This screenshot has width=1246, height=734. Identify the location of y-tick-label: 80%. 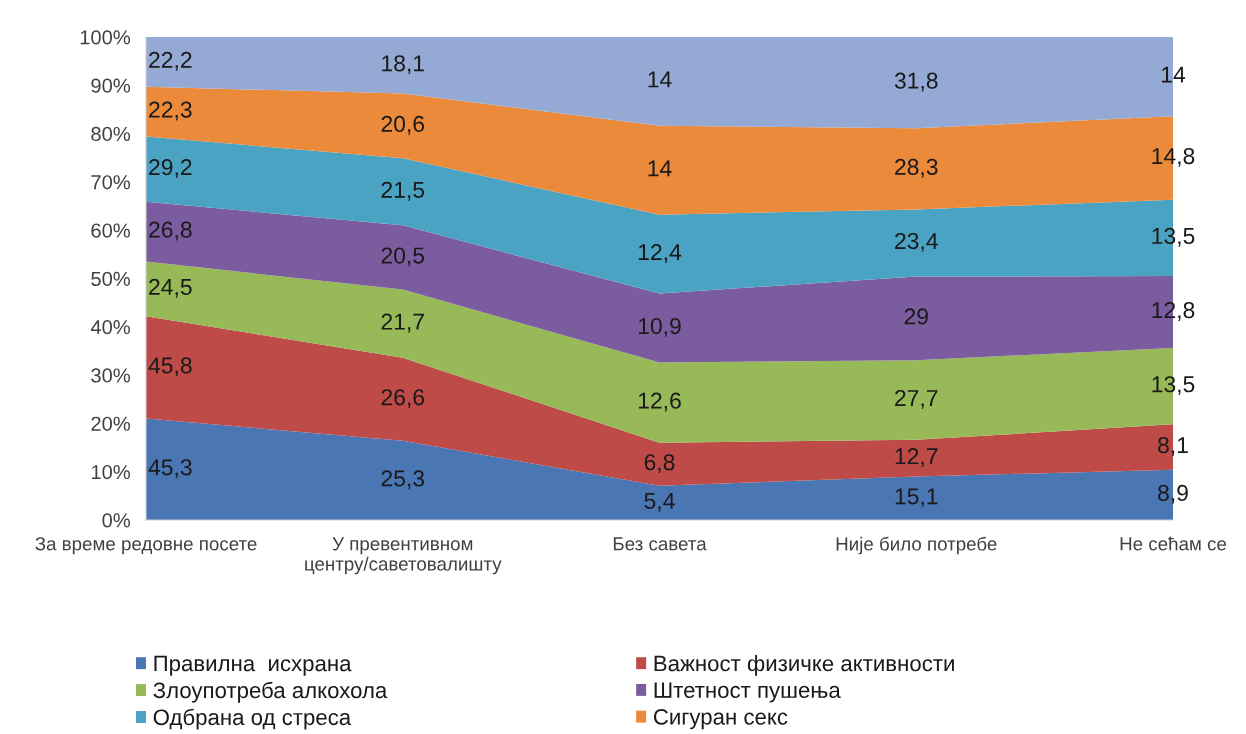
(111, 134).